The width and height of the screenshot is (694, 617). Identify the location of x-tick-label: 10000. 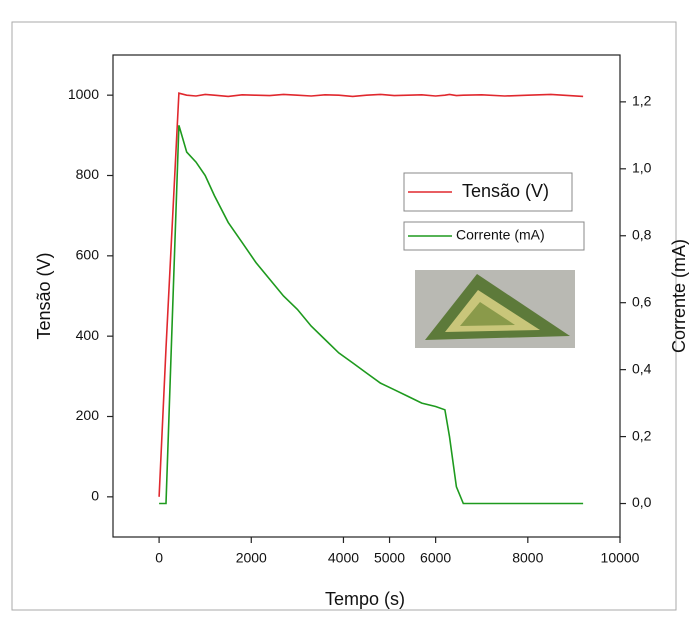
(620, 558).